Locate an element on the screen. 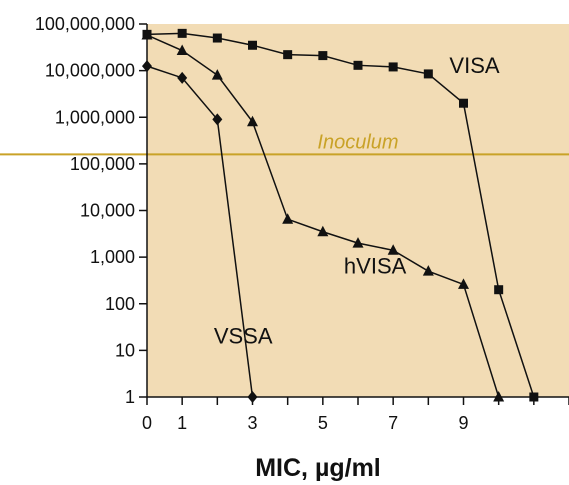  reference-line-group: Inoculum is located at coordinates (284, 143).